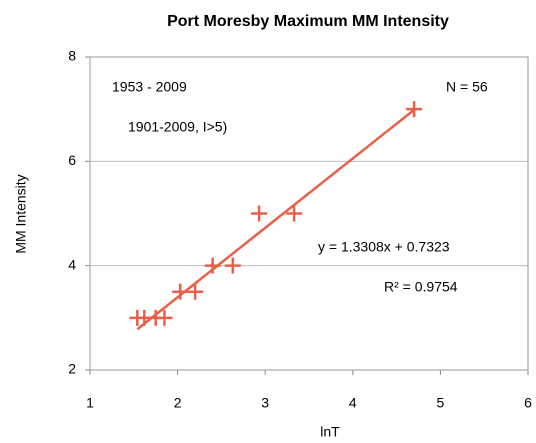  I want to click on annotation: N = 56, so click(467, 87).